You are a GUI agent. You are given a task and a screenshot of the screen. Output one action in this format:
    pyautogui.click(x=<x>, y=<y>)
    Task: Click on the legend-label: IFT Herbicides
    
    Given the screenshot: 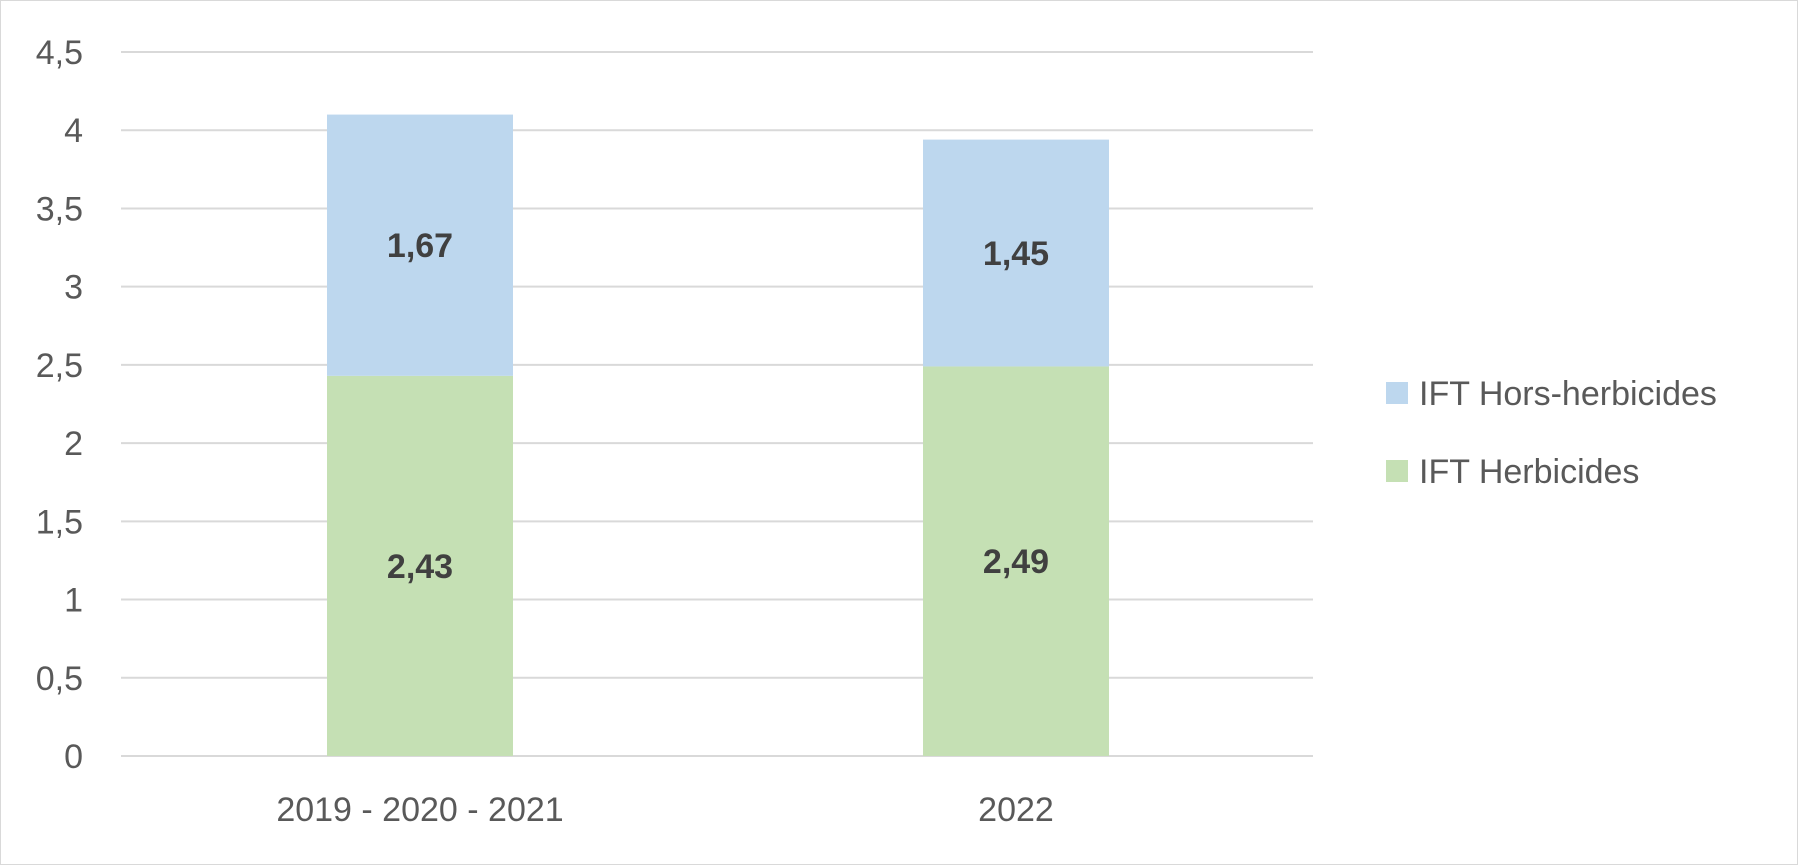 What is the action you would take?
    pyautogui.click(x=1529, y=472)
    